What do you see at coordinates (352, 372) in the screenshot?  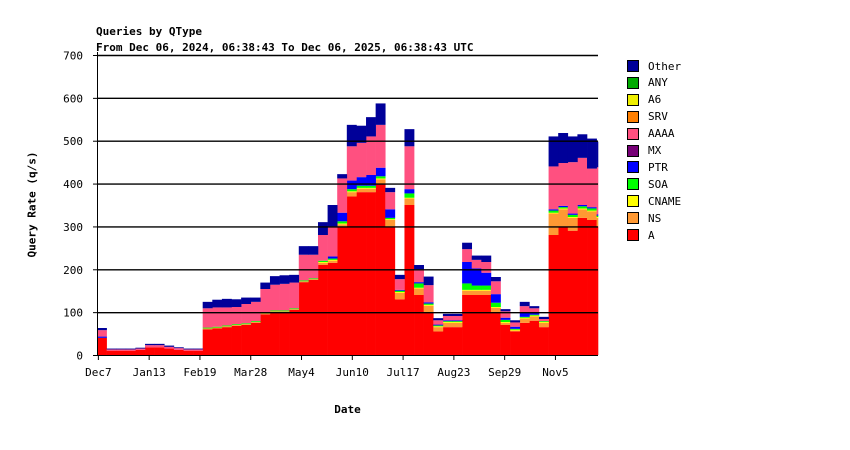 I see `x-tick-label: Jun10` at bounding box center [352, 372].